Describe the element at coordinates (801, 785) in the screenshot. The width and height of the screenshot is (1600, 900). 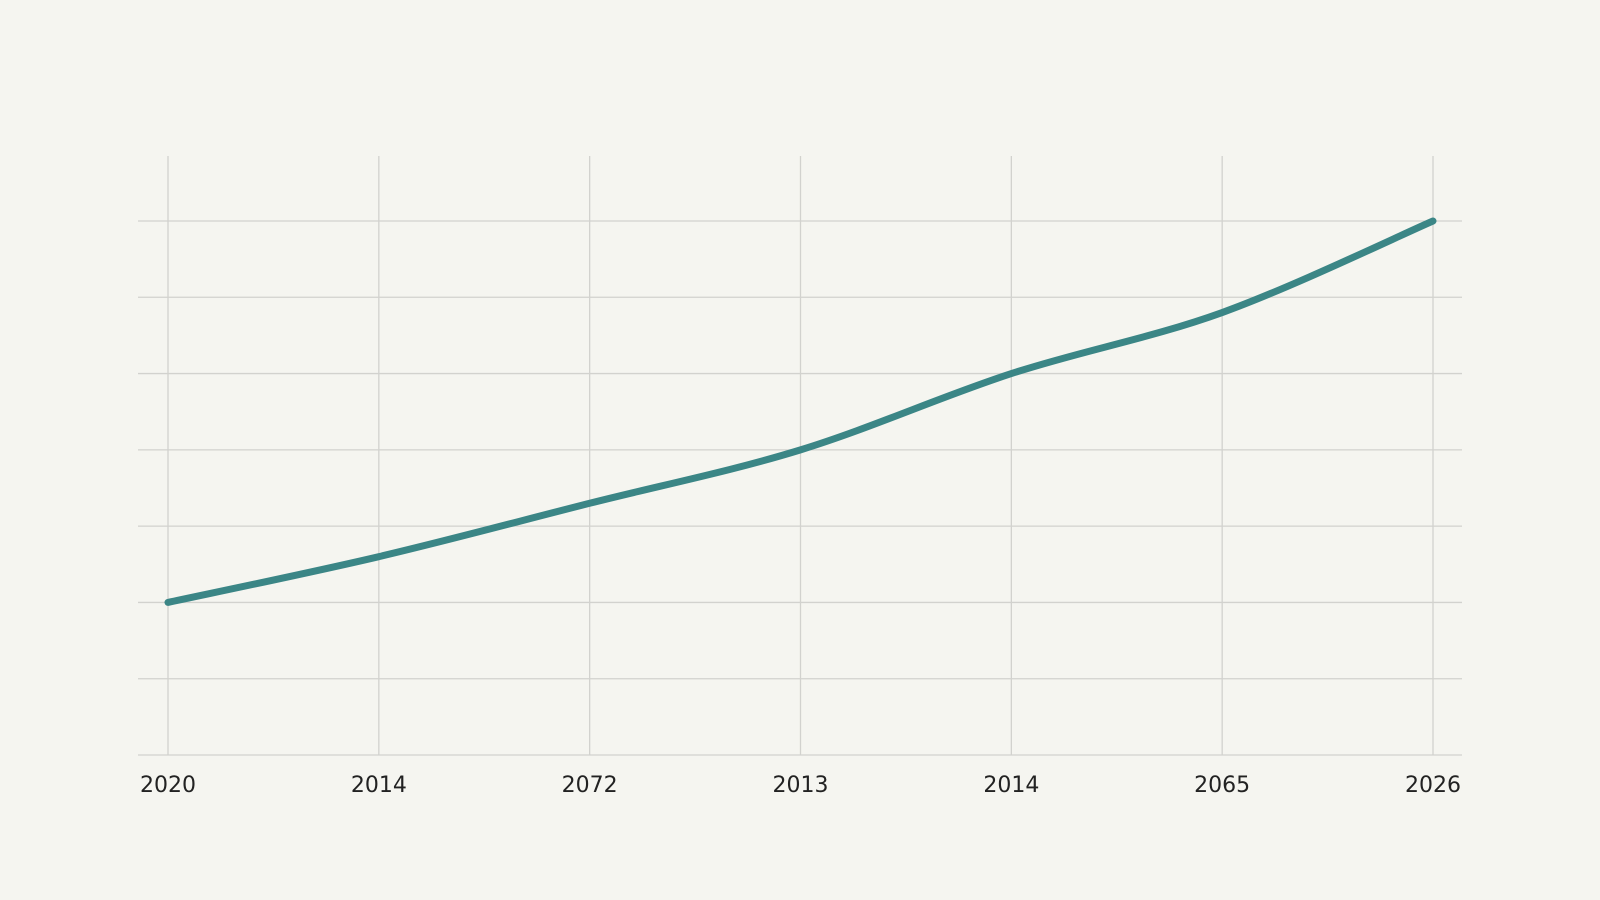
I see `x-tick-label: 2013` at that location.